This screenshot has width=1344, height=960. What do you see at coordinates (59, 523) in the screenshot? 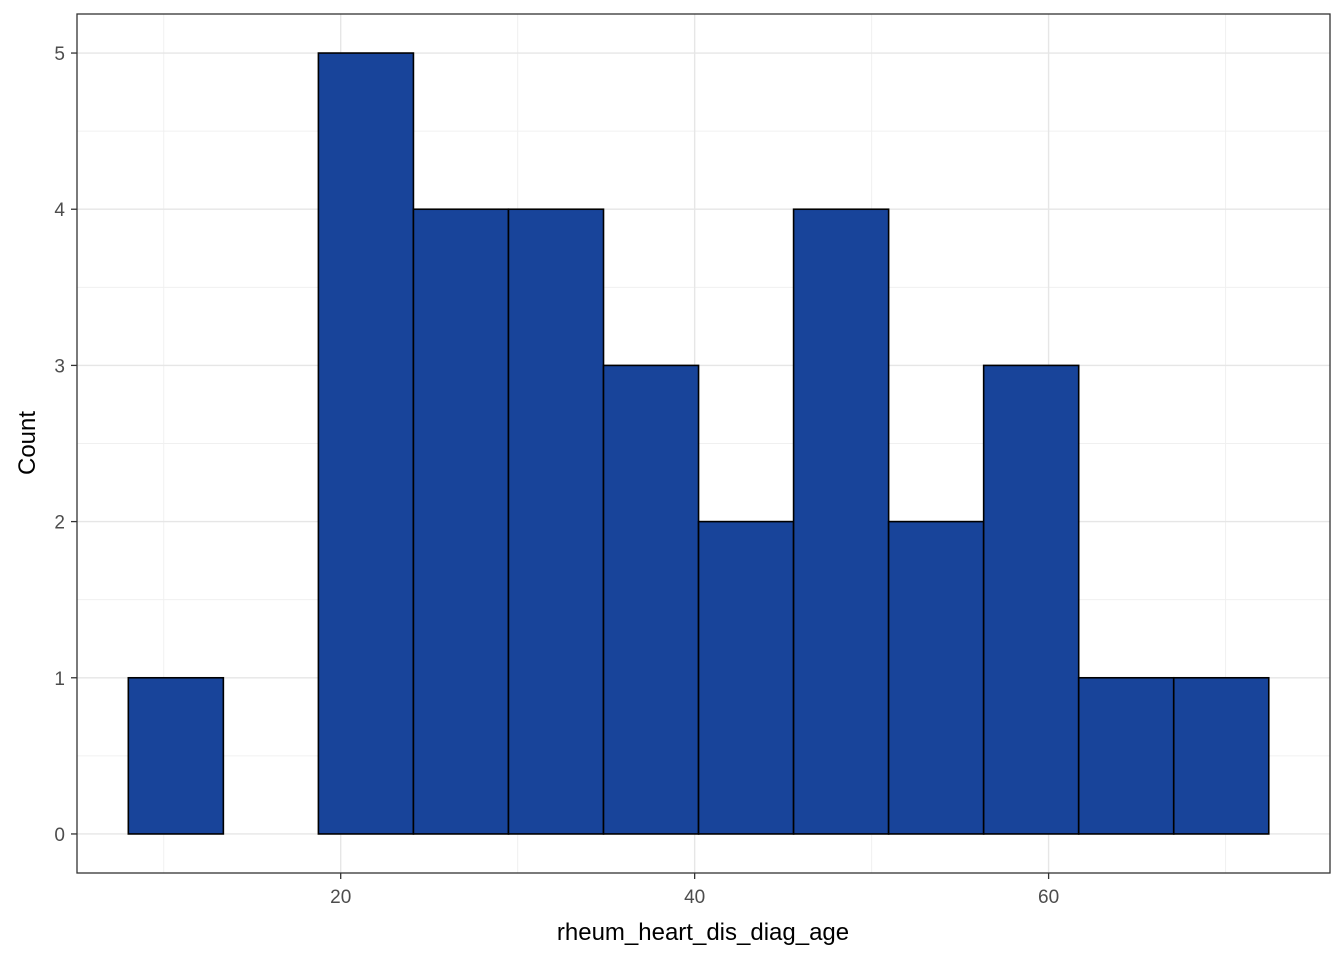
I see `y-tick-label: 2` at bounding box center [59, 523].